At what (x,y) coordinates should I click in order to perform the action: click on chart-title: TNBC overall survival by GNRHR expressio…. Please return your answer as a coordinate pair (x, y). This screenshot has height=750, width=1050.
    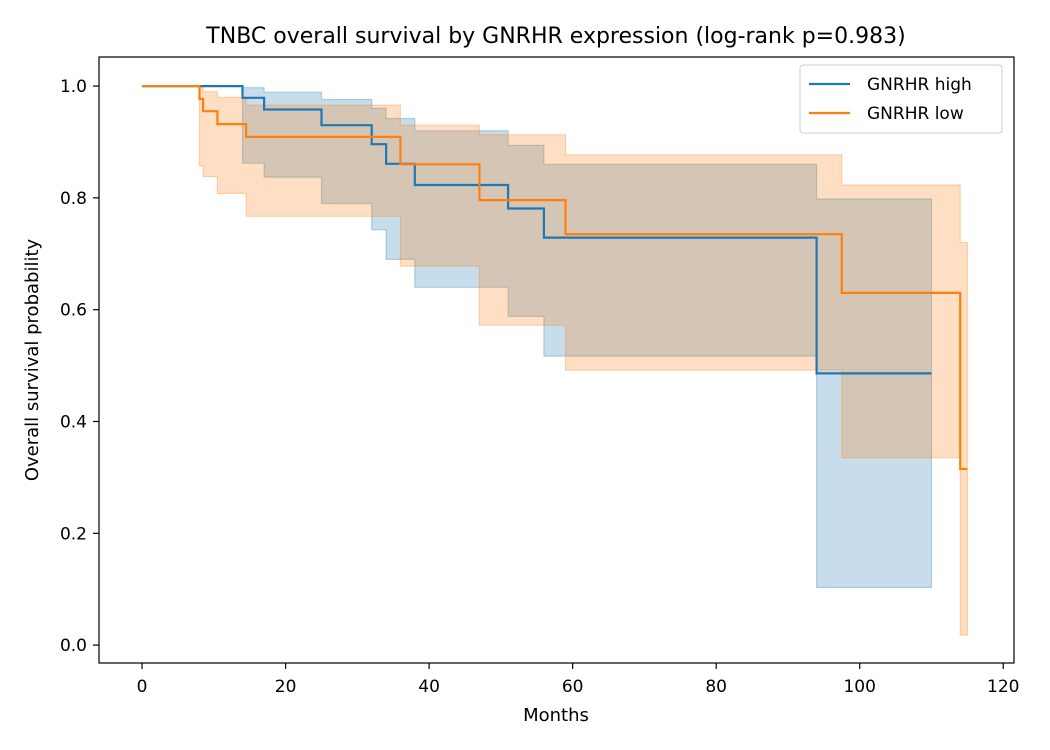
    Looking at the image, I should click on (555, 36).